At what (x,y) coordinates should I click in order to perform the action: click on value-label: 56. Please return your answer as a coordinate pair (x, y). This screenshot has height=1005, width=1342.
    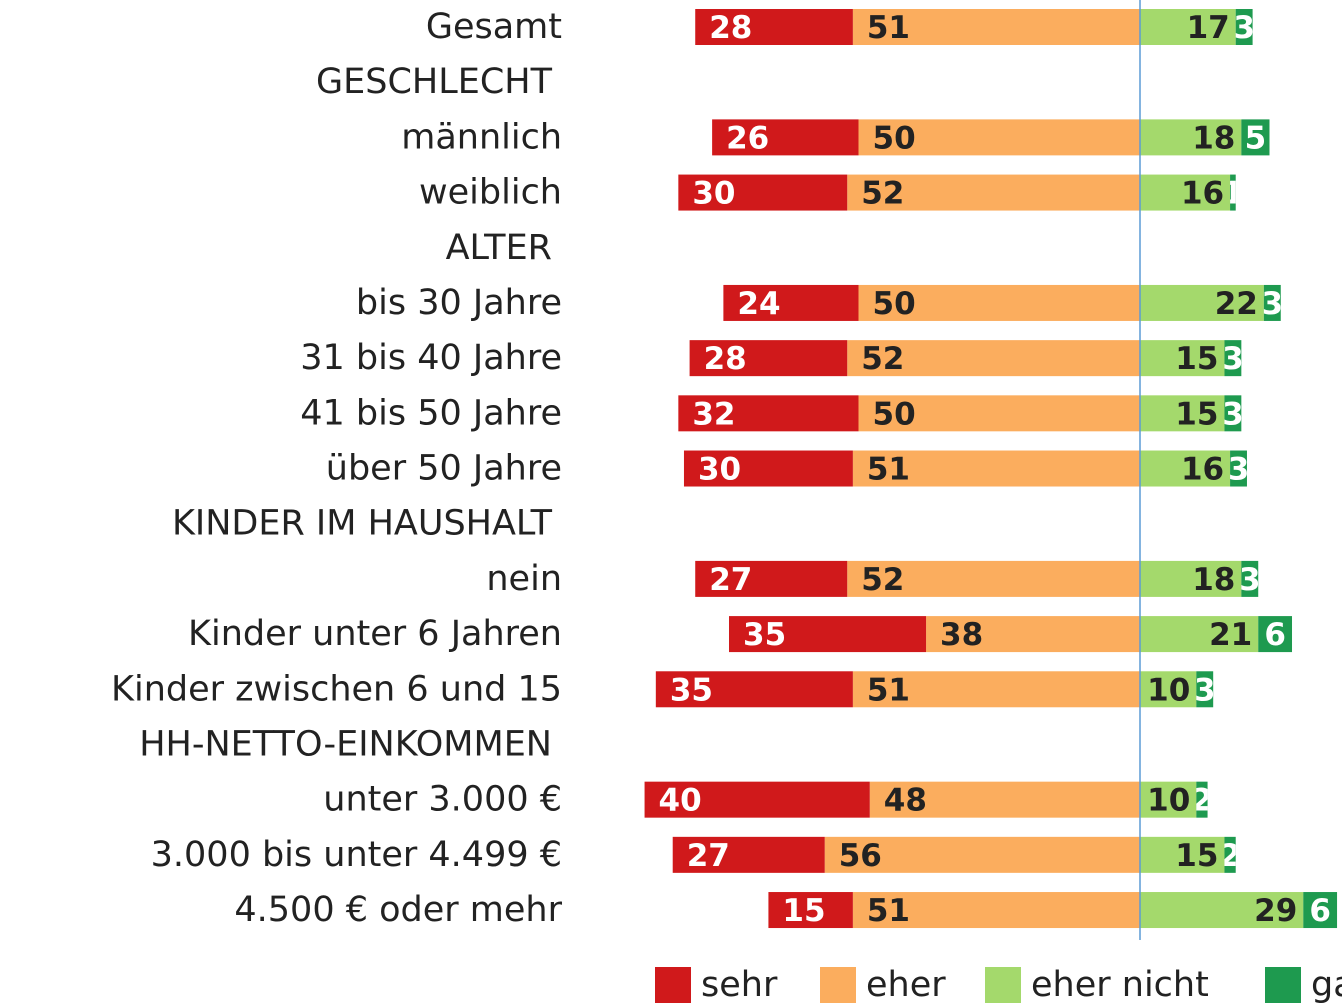
    Looking at the image, I should click on (860, 856).